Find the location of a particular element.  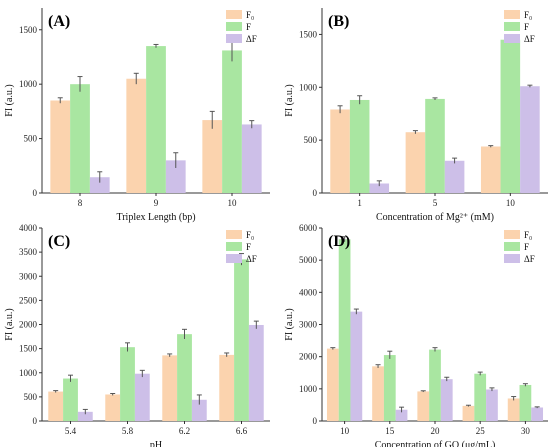

x-axis-title: Concentration of GO (μg/mL) is located at coordinates (435, 443).